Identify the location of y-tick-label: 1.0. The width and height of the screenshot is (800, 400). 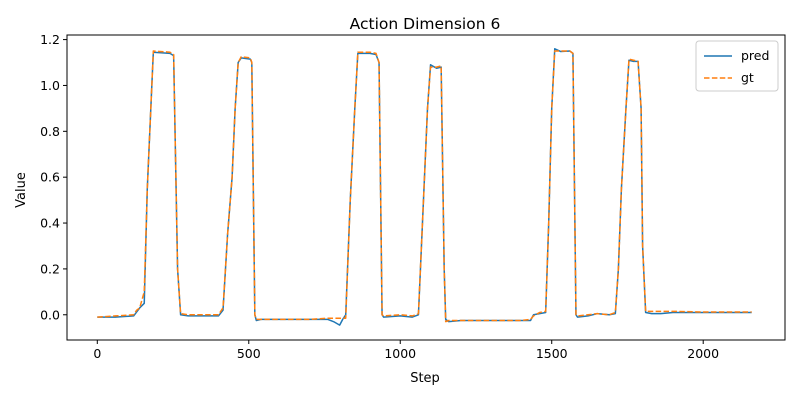
(50, 85).